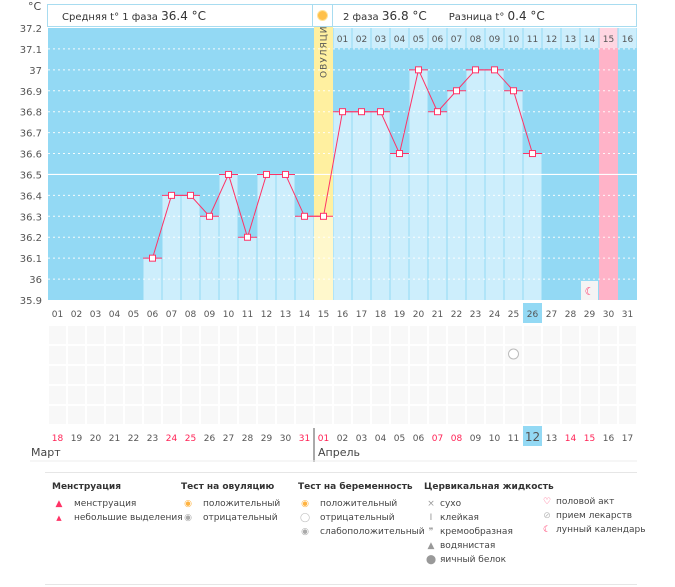  I want to click on cycle-day-label: 09, so click(495, 40).